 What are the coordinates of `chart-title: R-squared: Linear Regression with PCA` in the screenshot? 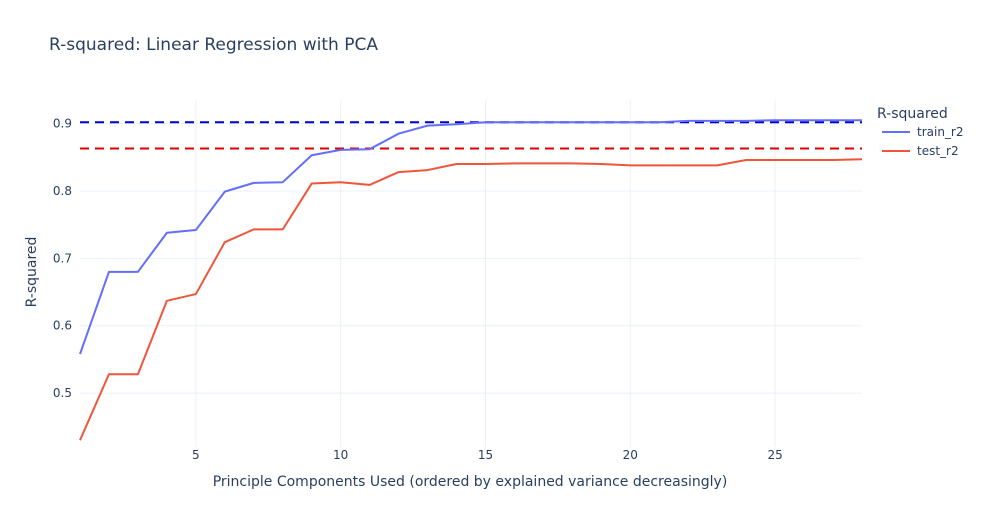 It's located at (213, 45).